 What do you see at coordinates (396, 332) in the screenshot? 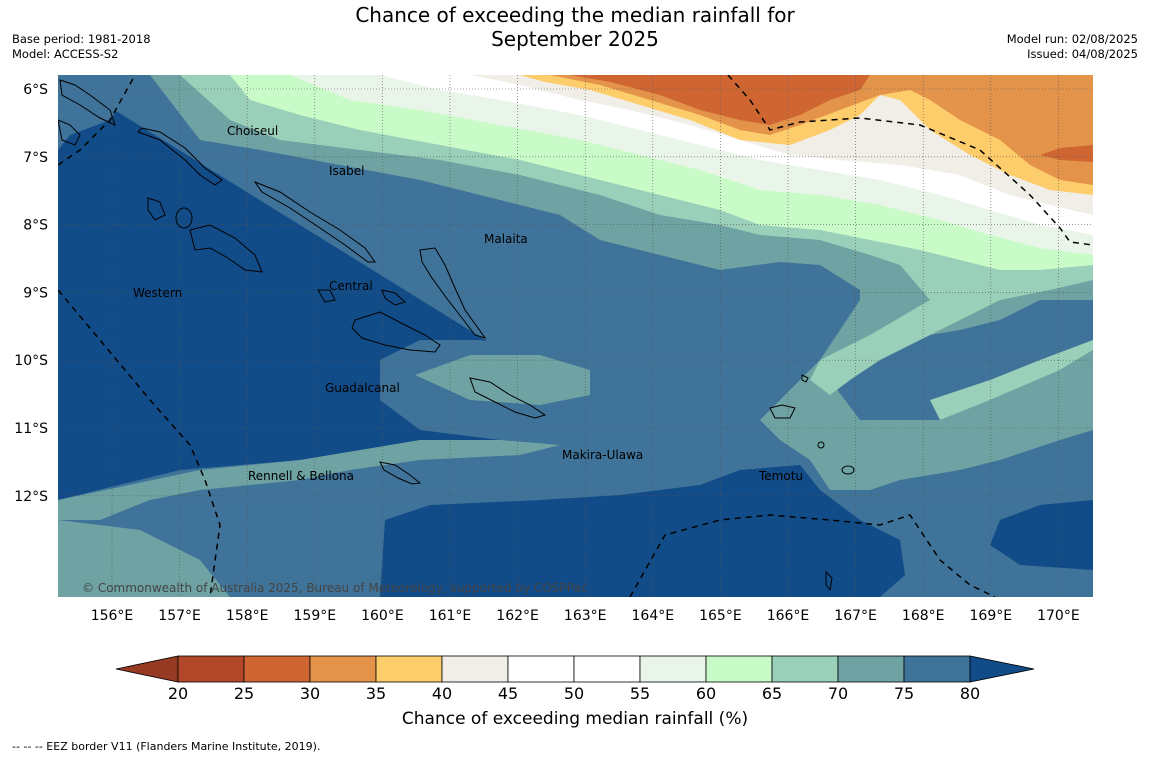
I see `island-guadalcanal` at bounding box center [396, 332].